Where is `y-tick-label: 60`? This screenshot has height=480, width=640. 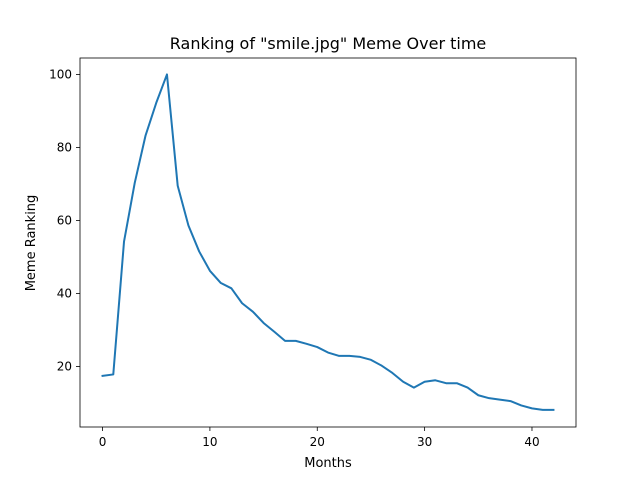
y-tick-label: 60 is located at coordinates (64, 220).